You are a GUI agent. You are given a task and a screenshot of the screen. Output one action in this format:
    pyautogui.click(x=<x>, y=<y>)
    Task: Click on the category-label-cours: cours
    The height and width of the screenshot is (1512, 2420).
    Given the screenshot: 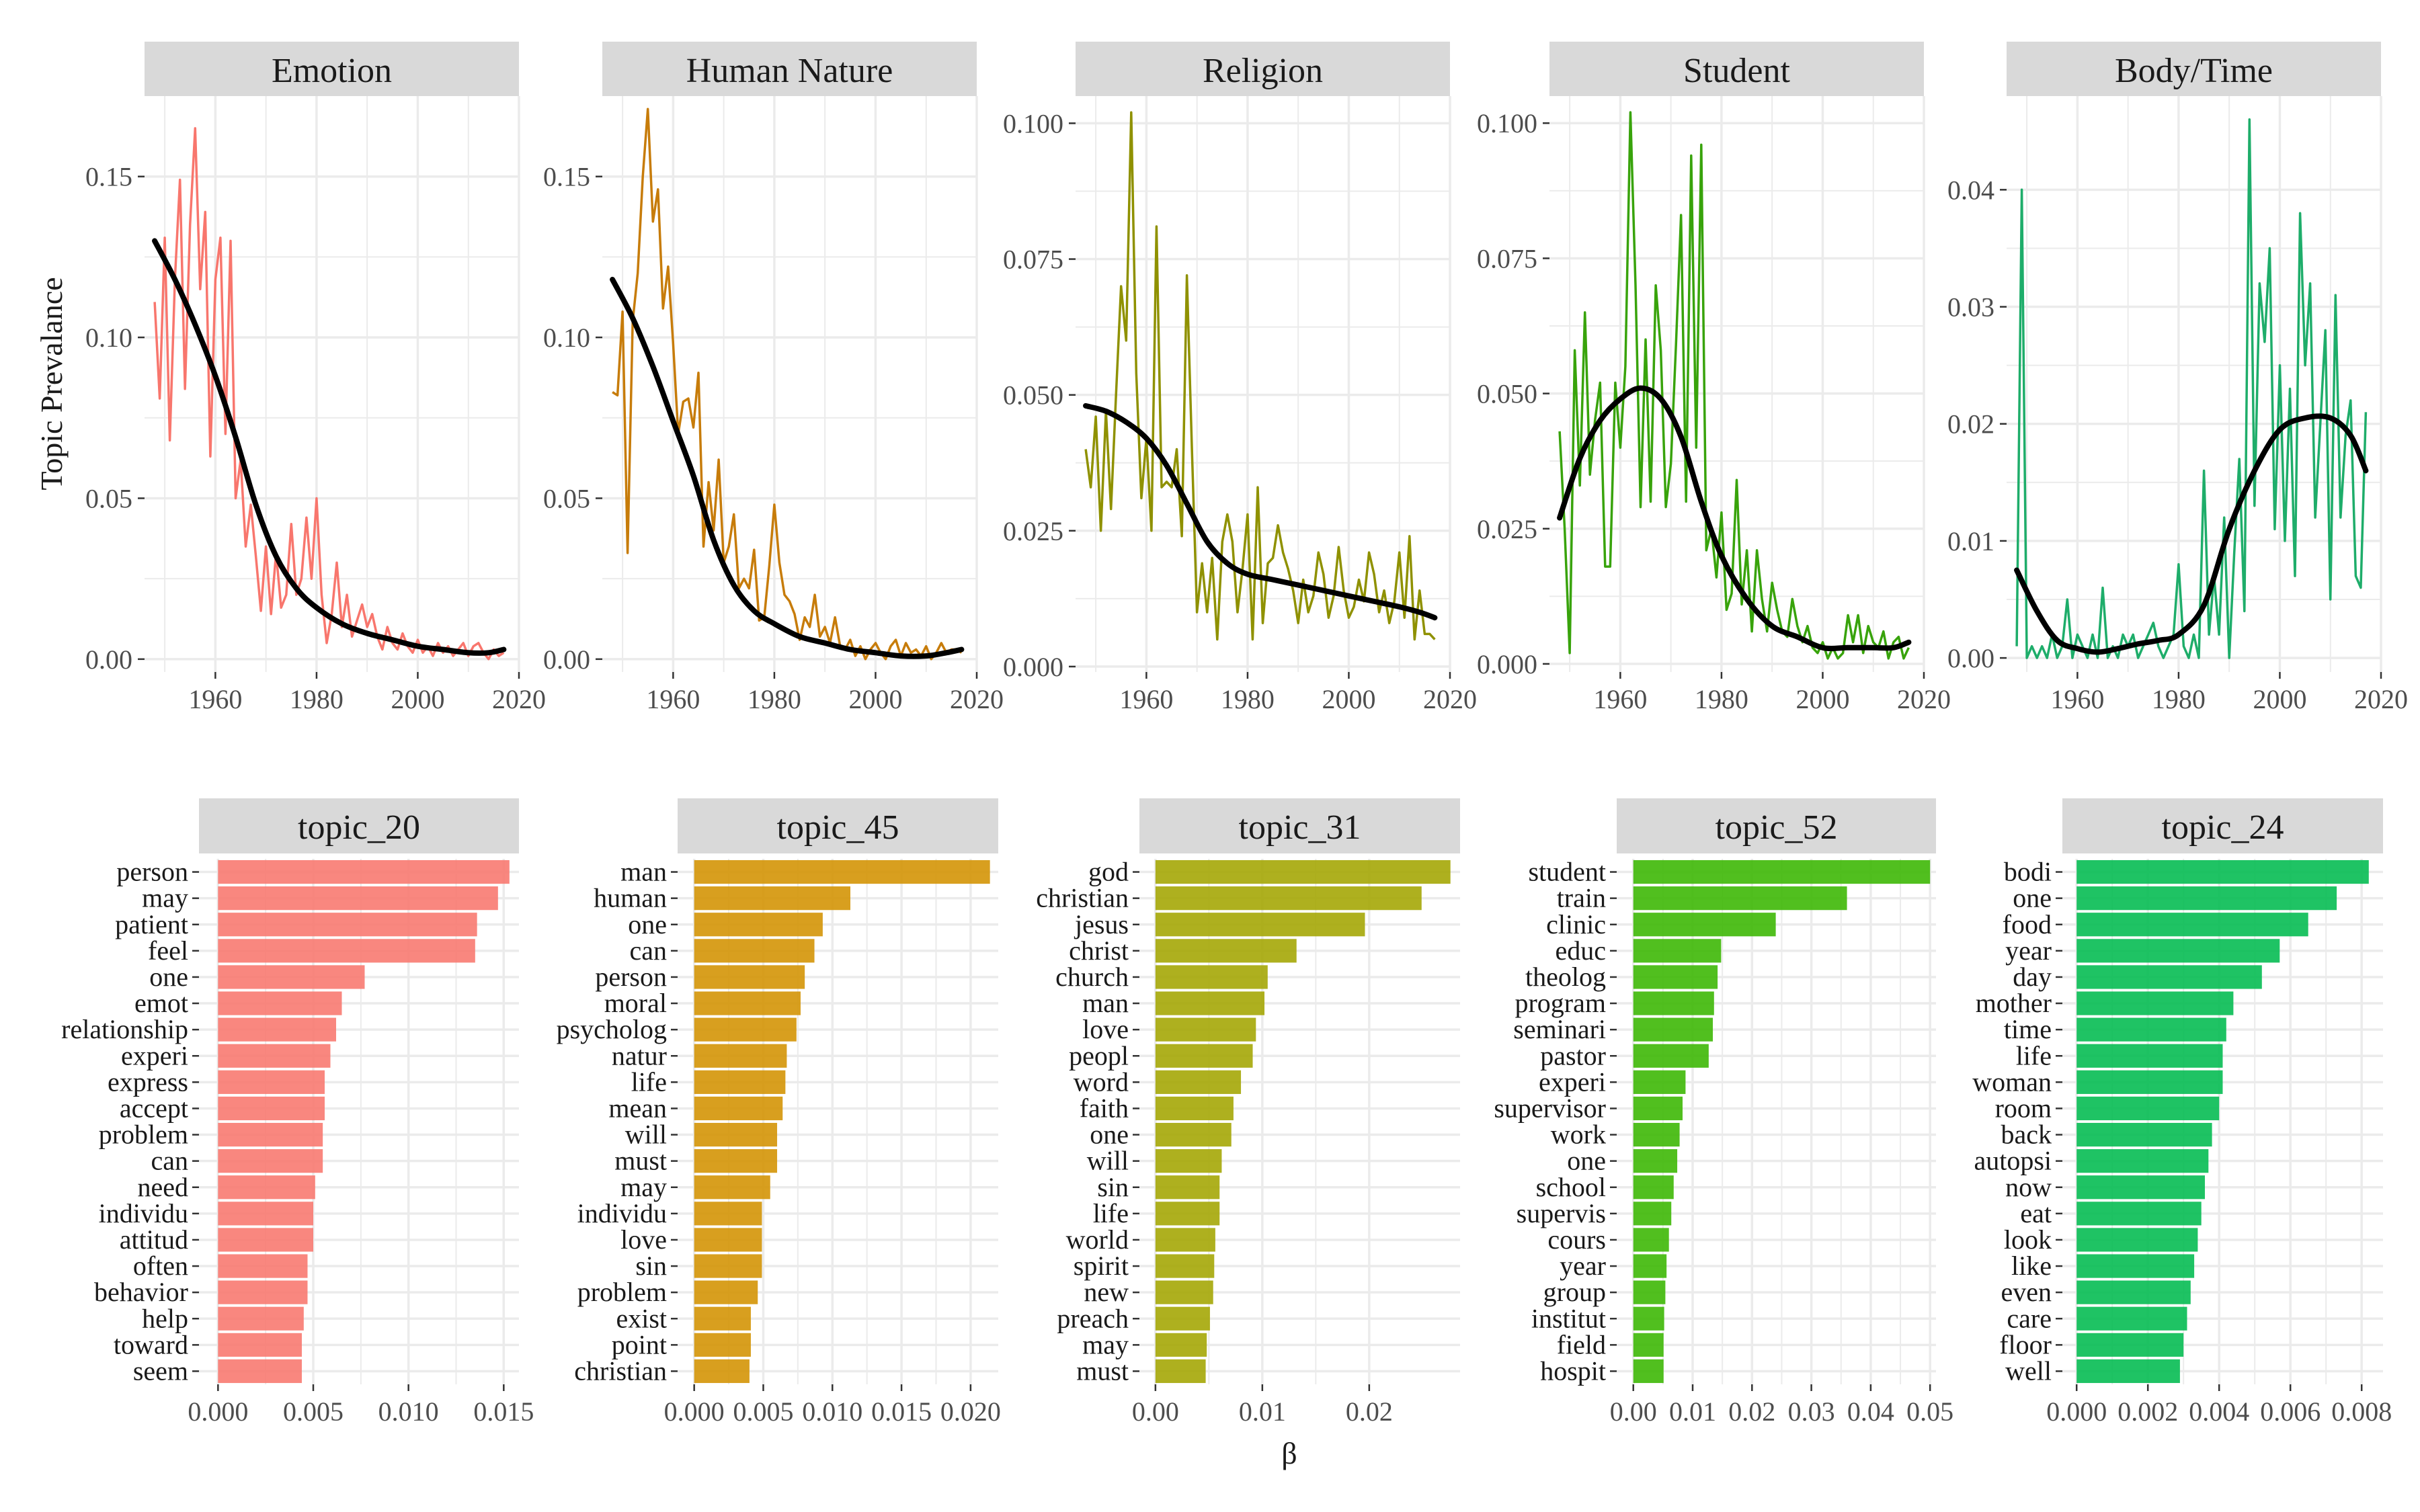 What is the action you would take?
    pyautogui.click(x=1576, y=1240)
    